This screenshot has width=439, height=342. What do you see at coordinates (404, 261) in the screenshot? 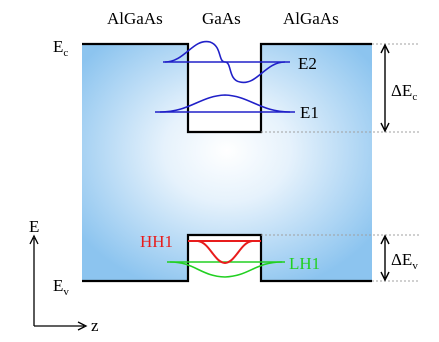
I see `valence-offset-label: ΔEv` at bounding box center [404, 261].